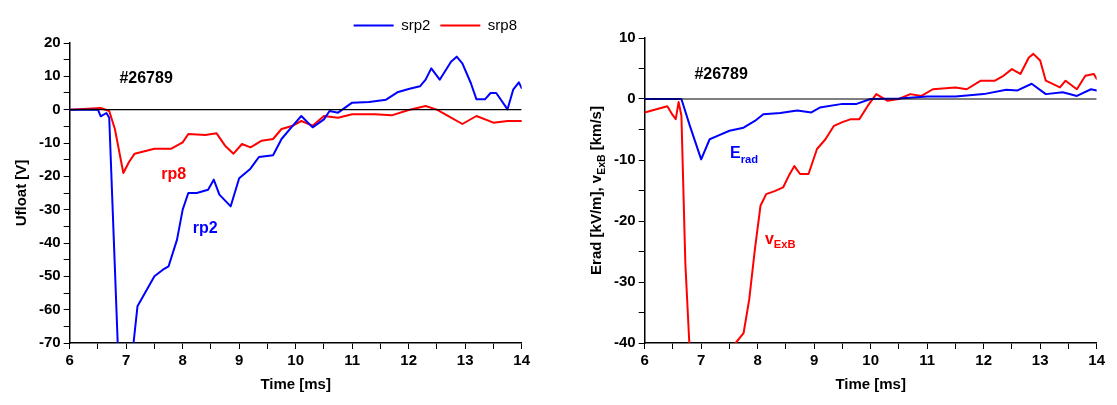  Describe the element at coordinates (21, 193) in the screenshot. I see `y-axis-title: Ufloat [V]` at that location.